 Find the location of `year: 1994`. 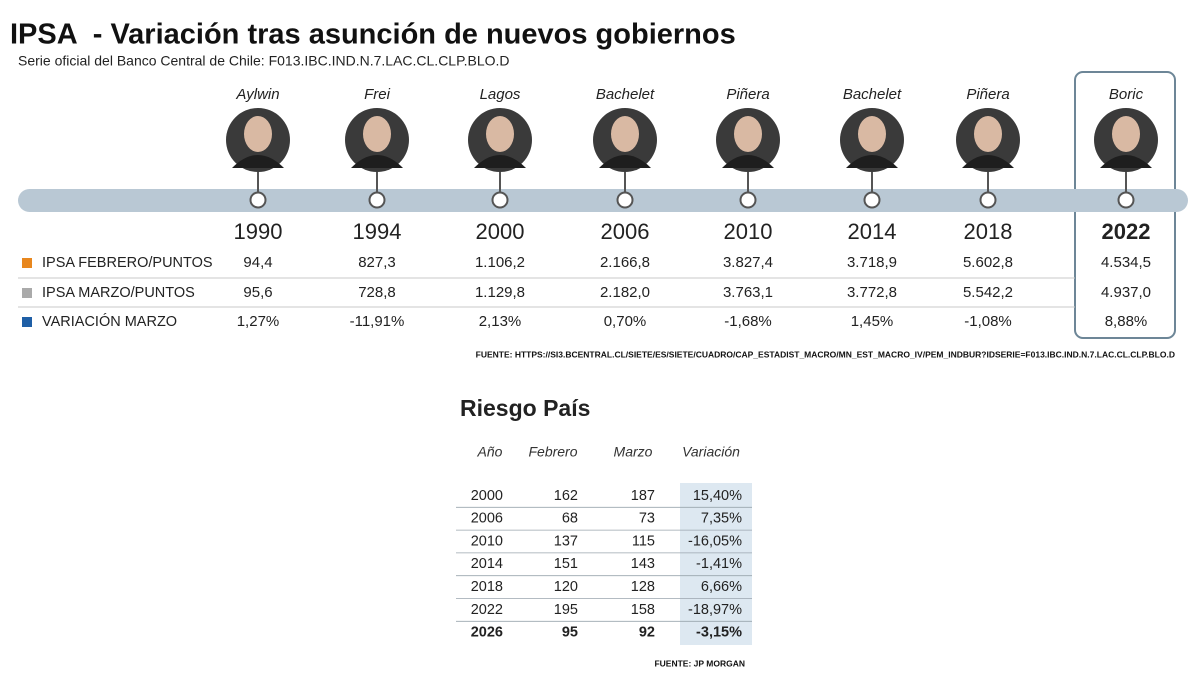

year: 1994 is located at coordinates (377, 231).